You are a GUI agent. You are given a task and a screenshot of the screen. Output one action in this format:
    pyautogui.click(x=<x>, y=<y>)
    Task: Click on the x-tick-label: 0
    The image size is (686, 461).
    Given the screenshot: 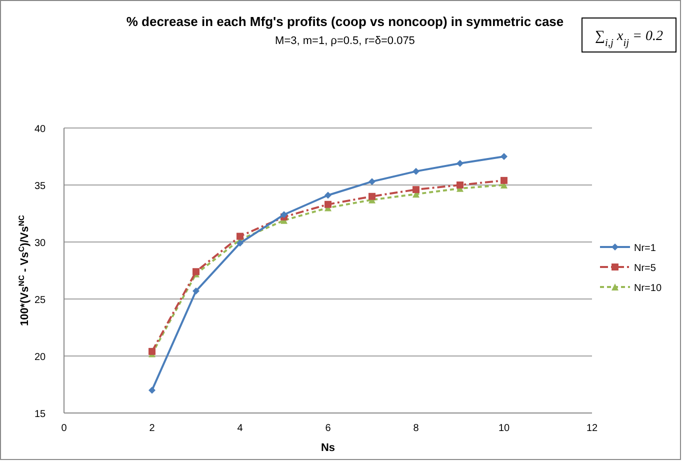 What is the action you would take?
    pyautogui.click(x=64, y=428)
    